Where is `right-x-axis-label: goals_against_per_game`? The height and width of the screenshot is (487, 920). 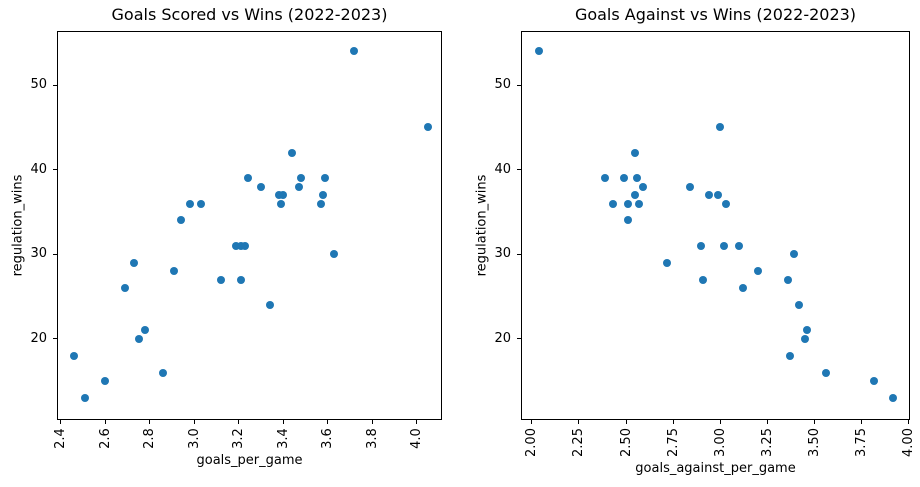
right-x-axis-label: goals_against_per_game is located at coordinates (715, 468).